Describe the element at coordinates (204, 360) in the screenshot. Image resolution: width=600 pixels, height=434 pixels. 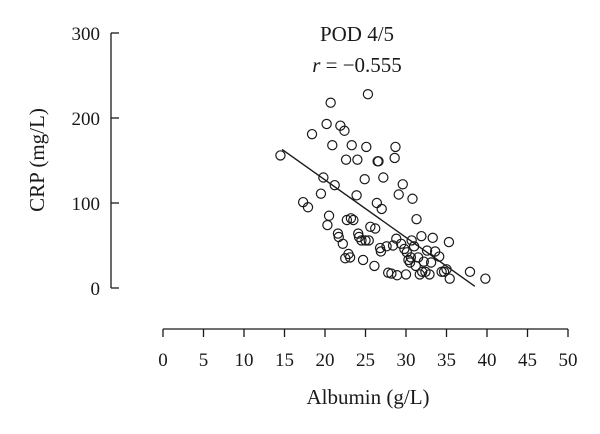
I see `x-tick-label: 5` at that location.